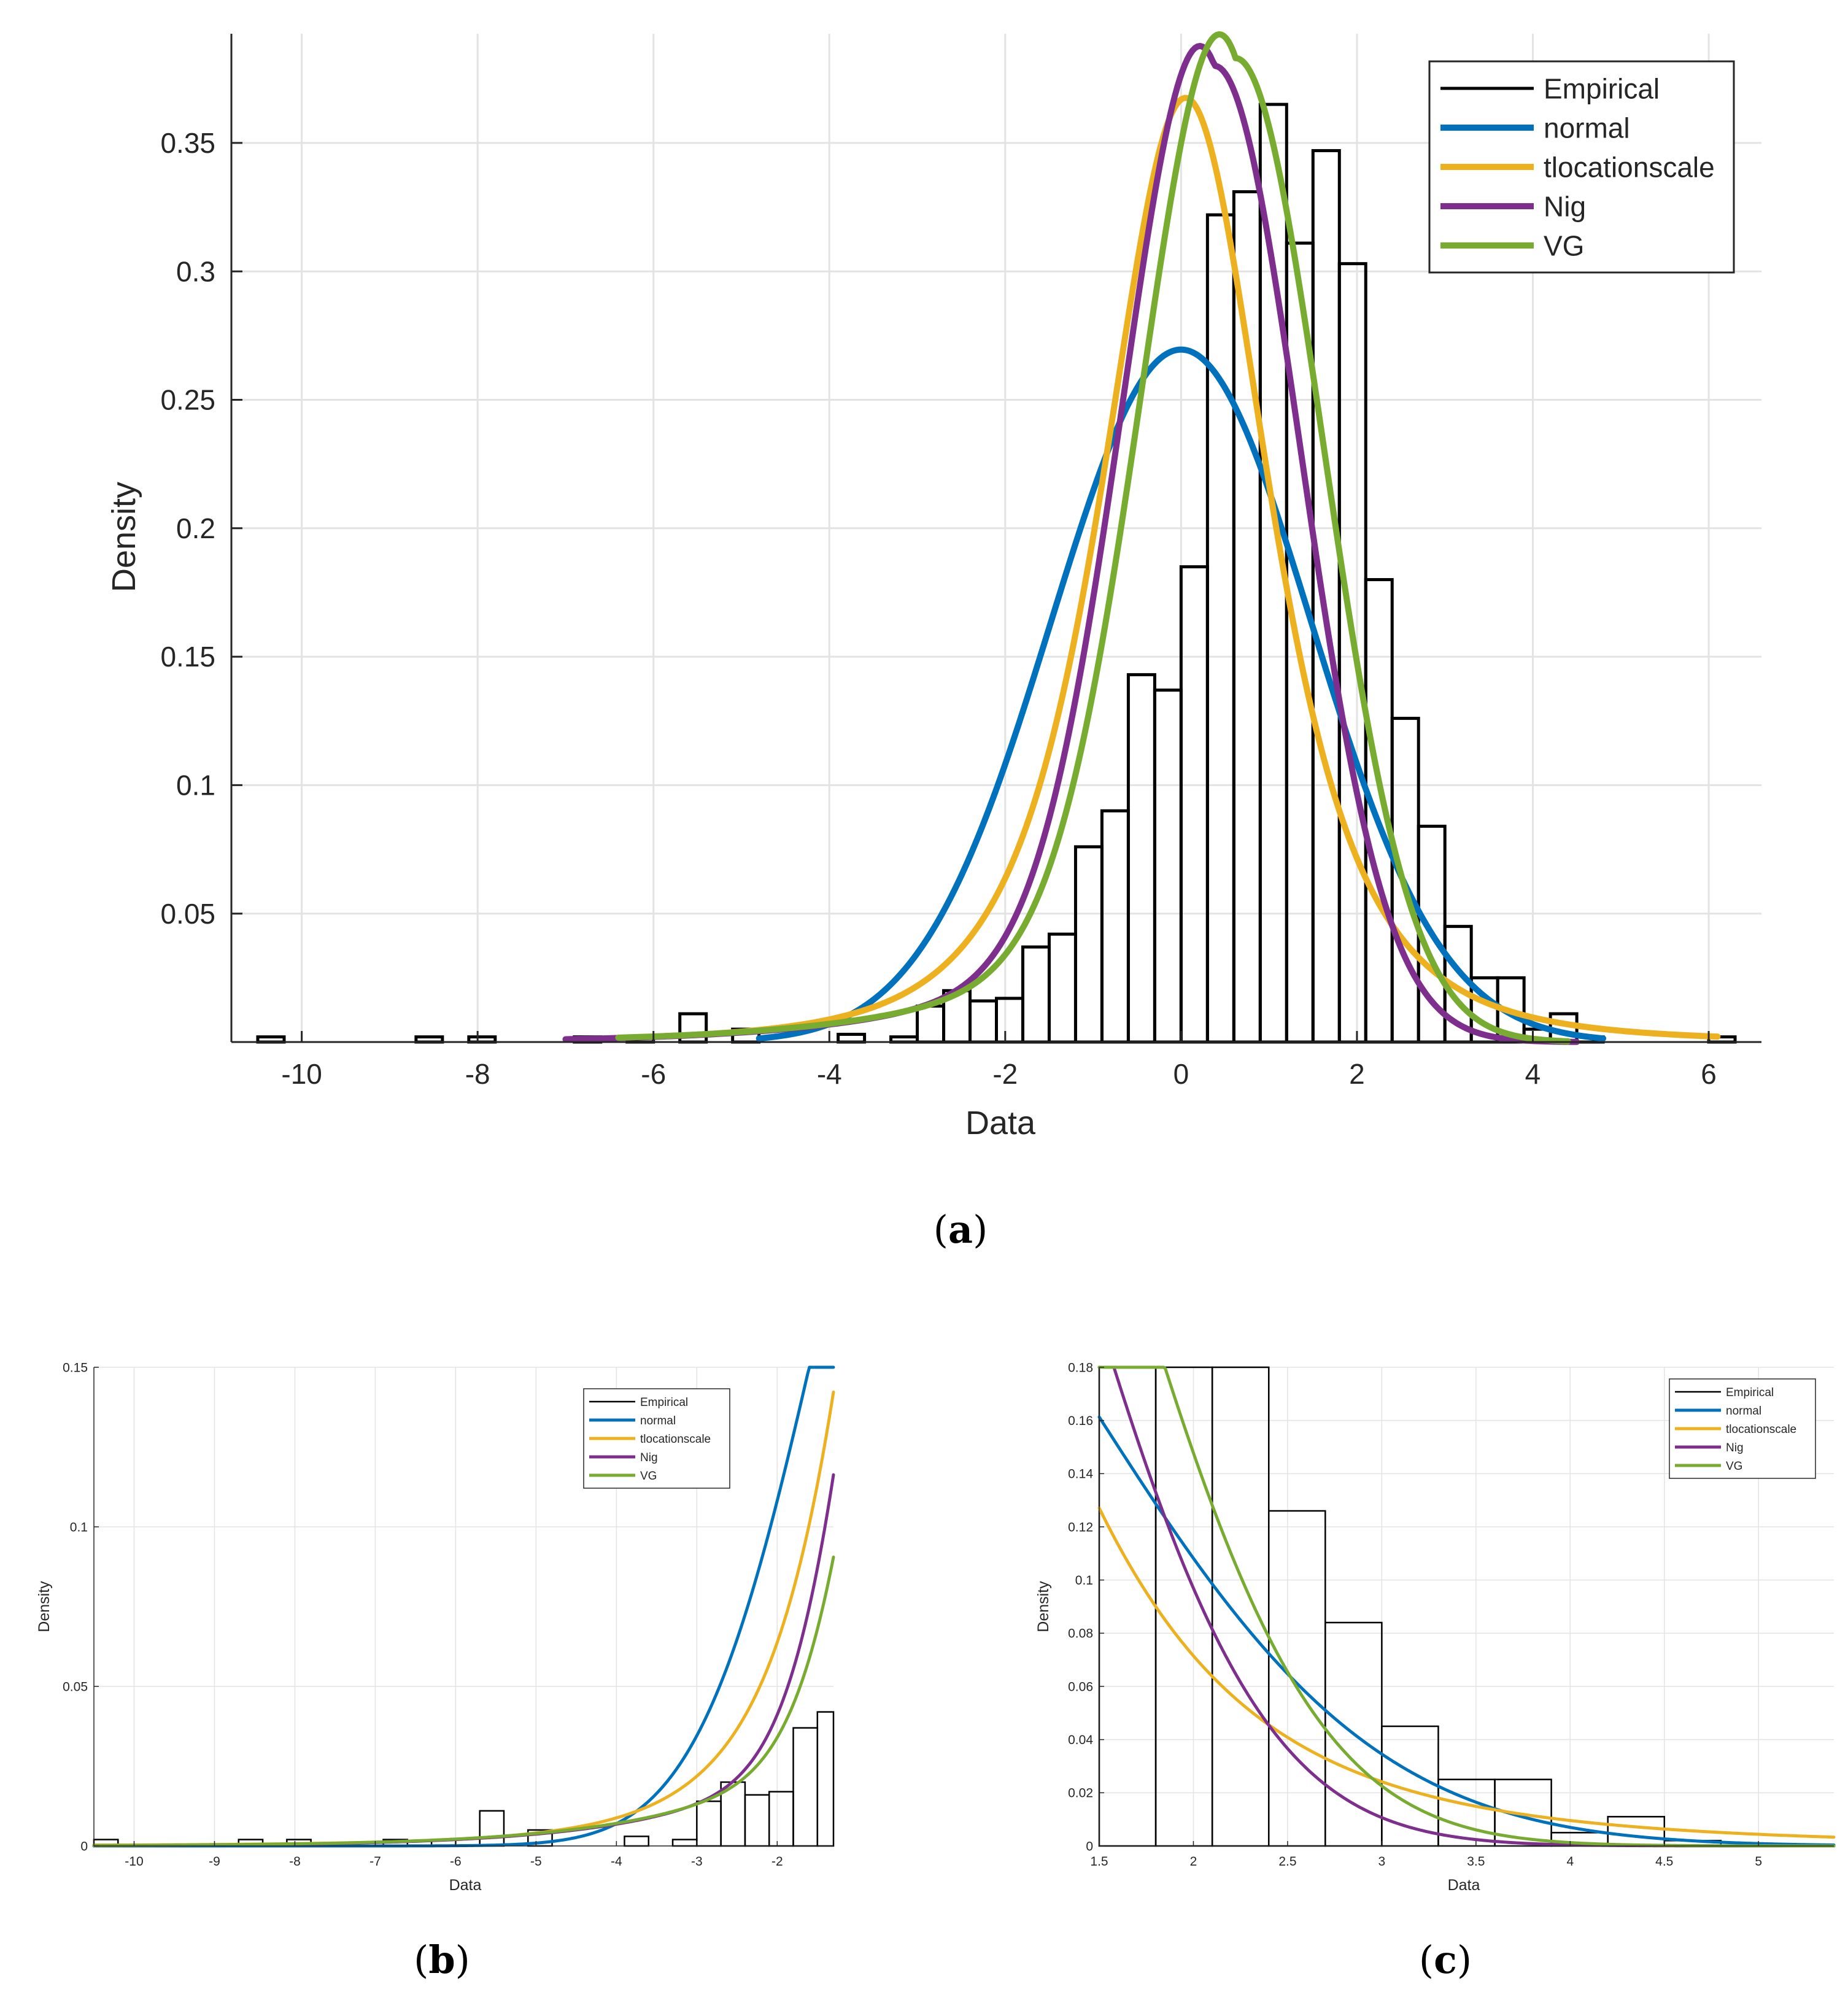  What do you see at coordinates (1445, 1959) in the screenshot?
I see `panel-c-caption: (c)` at bounding box center [1445, 1959].